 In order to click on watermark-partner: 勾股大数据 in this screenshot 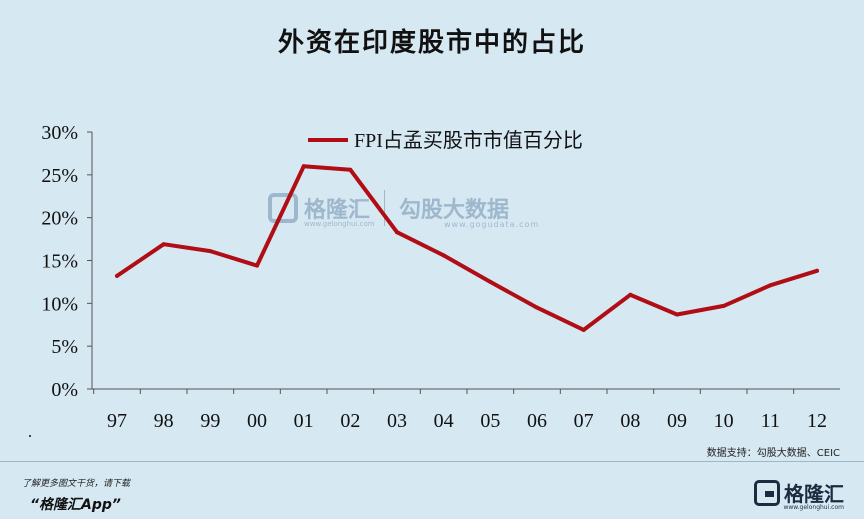, I will do `click(454, 210)`.